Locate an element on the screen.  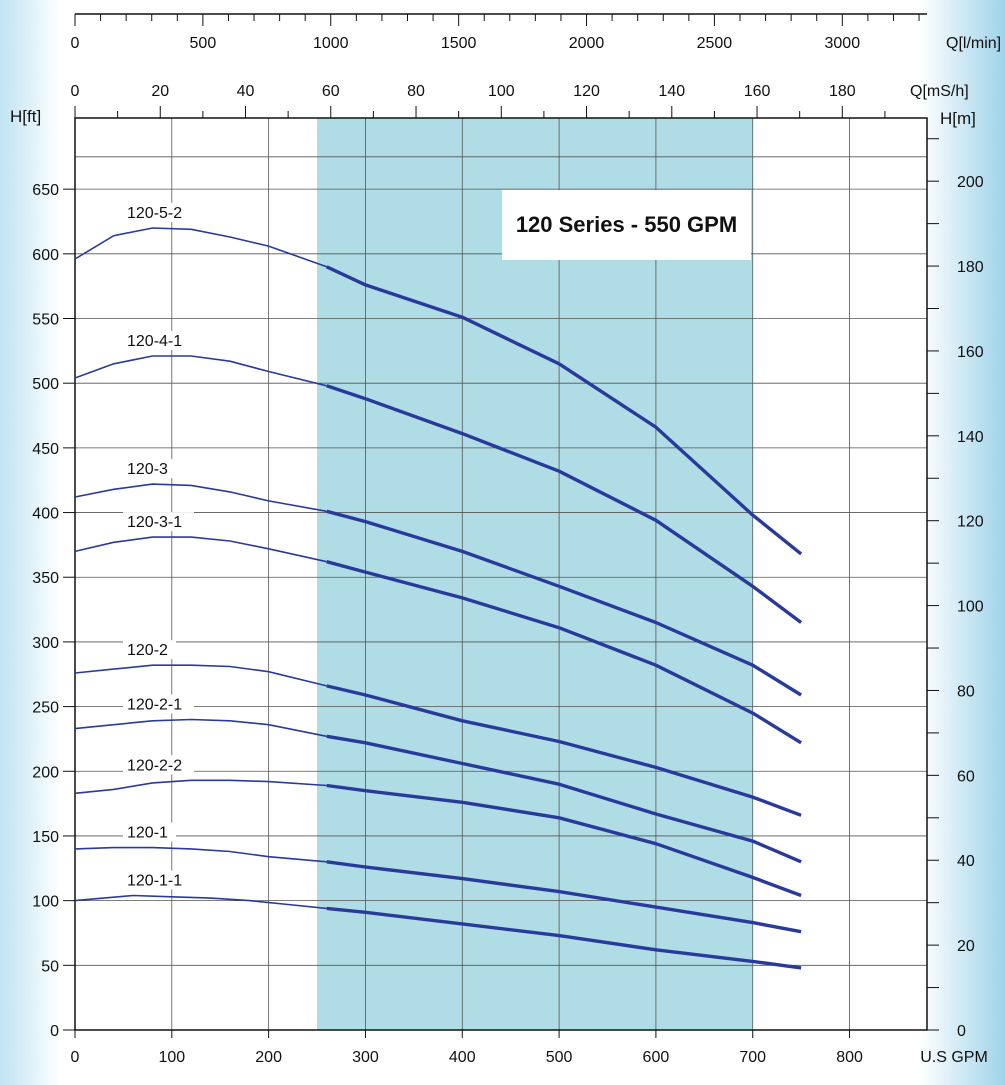
y-left-tick-label: 450 is located at coordinates (45, 449).